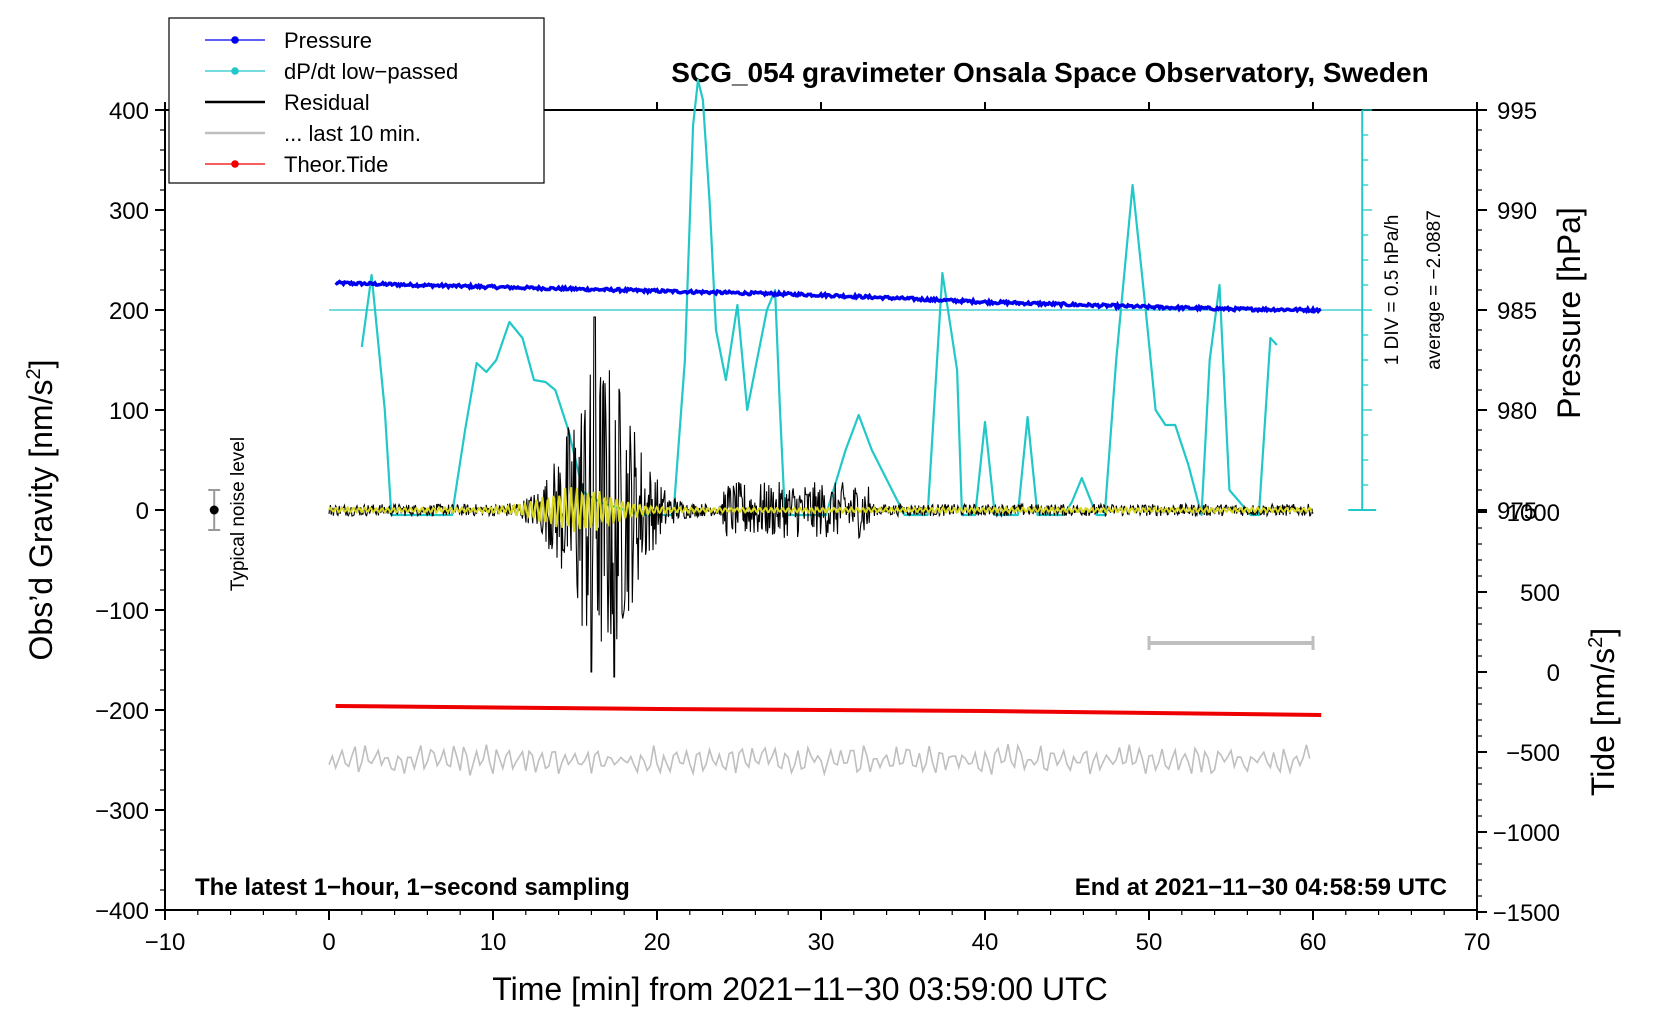 The width and height of the screenshot is (1660, 1020). What do you see at coordinates (828, 297) in the screenshot?
I see `series-pressure-line` at bounding box center [828, 297].